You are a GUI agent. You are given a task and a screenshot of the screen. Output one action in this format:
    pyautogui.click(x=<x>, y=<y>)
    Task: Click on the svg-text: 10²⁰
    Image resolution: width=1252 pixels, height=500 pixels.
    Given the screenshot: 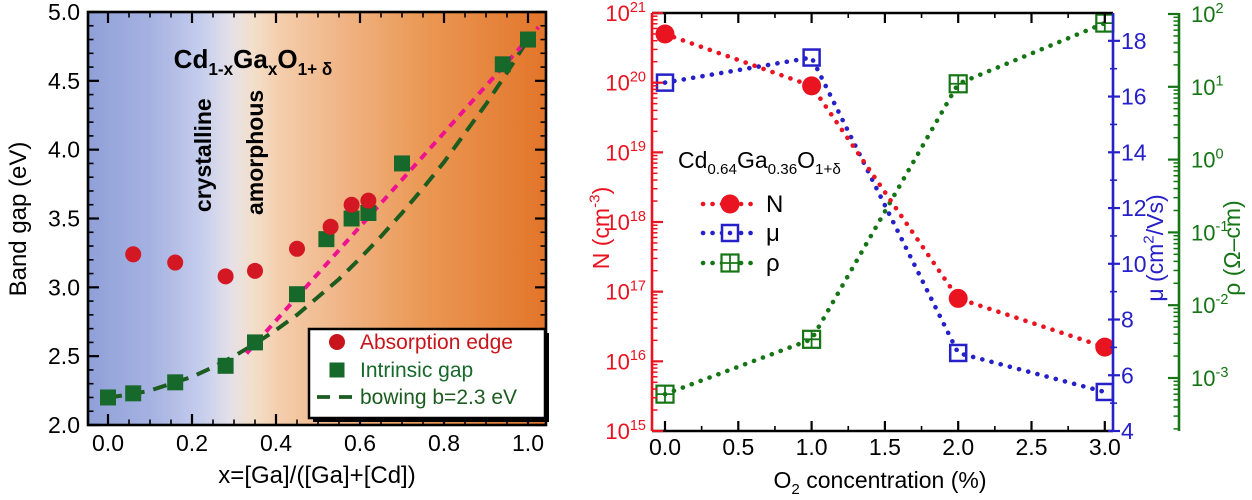 What is the action you would take?
    pyautogui.click(x=625, y=82)
    